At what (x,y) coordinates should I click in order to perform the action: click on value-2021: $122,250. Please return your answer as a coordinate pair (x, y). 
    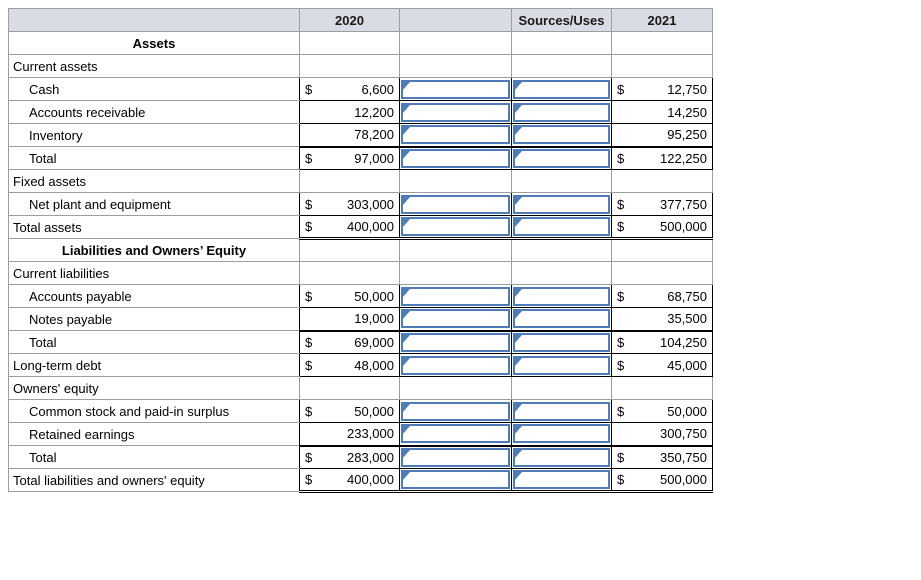
    Looking at the image, I should click on (662, 157).